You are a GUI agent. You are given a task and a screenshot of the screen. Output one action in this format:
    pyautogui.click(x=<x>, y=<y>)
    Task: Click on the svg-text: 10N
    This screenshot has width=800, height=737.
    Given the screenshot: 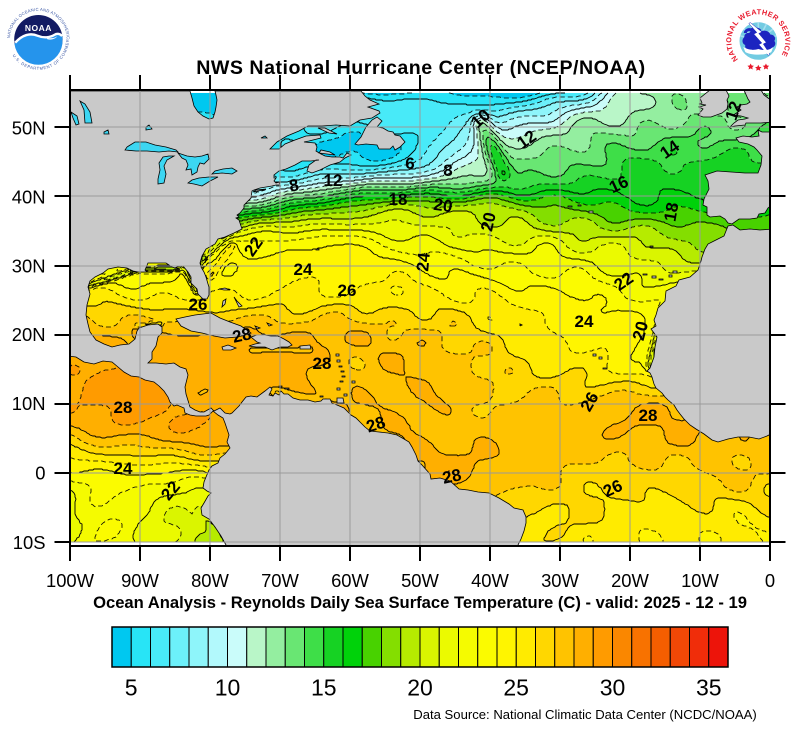 What is the action you would take?
    pyautogui.click(x=29, y=403)
    